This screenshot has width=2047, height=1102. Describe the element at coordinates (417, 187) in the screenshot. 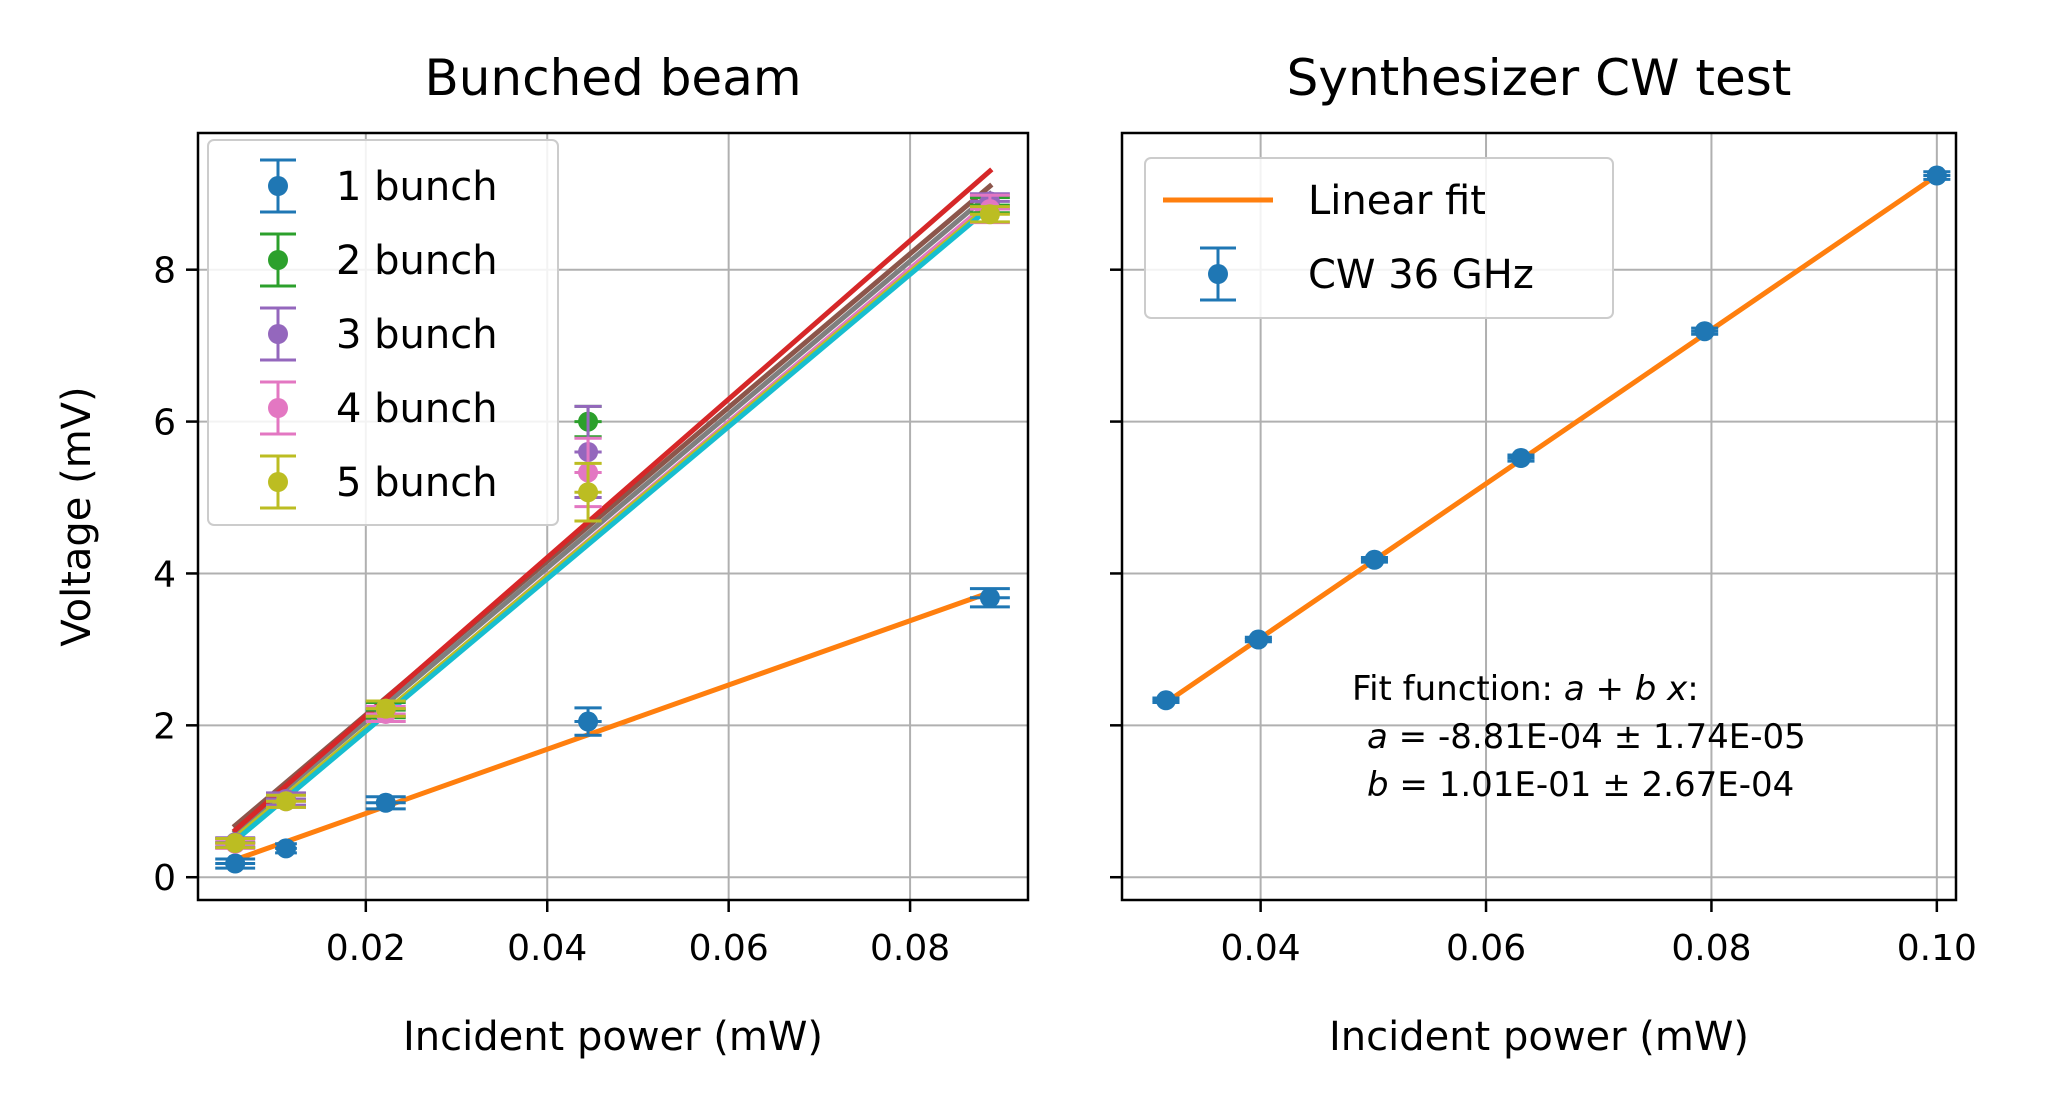

I see `legend-label: 1 bunch` at that location.